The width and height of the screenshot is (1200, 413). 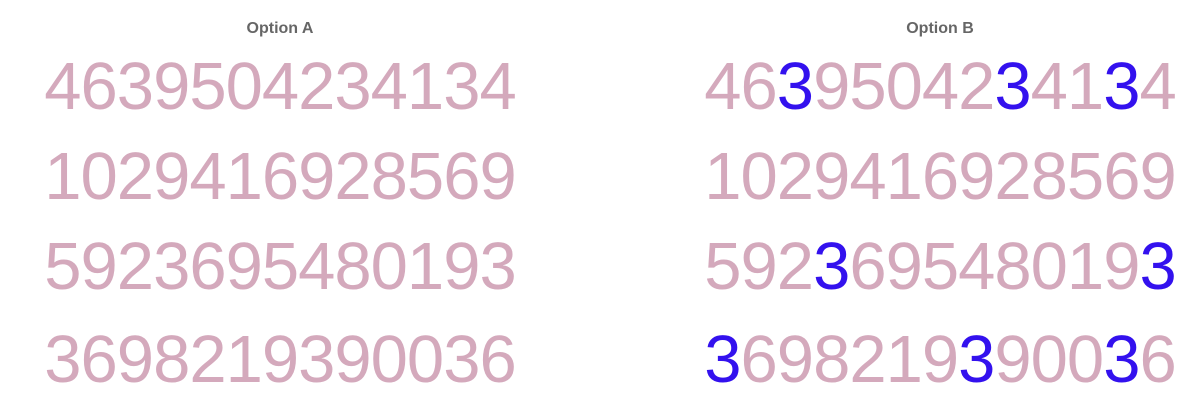 What do you see at coordinates (280, 177) in the screenshot?
I see `digit-row: 1029416928569` at bounding box center [280, 177].